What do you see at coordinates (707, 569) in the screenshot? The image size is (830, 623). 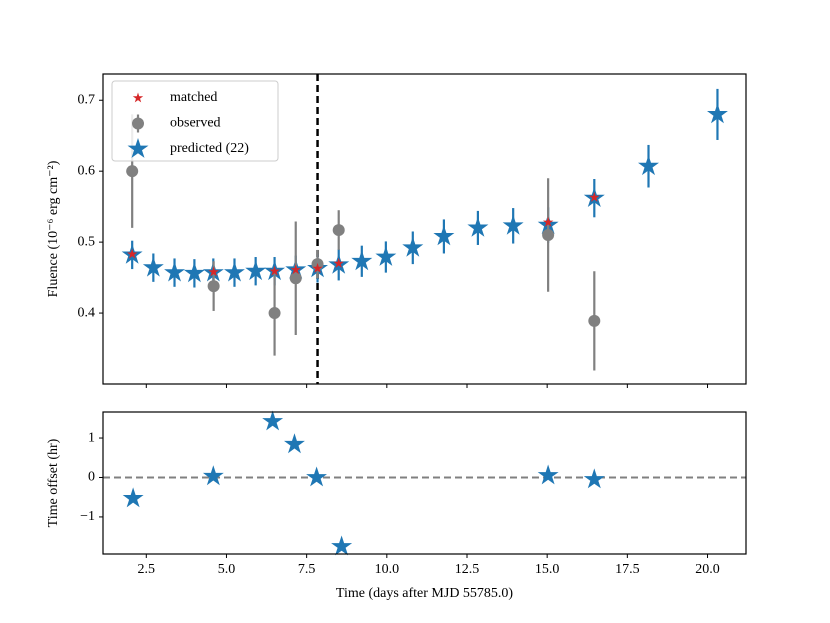 I see `x-tick-label: 20.0` at bounding box center [707, 569].